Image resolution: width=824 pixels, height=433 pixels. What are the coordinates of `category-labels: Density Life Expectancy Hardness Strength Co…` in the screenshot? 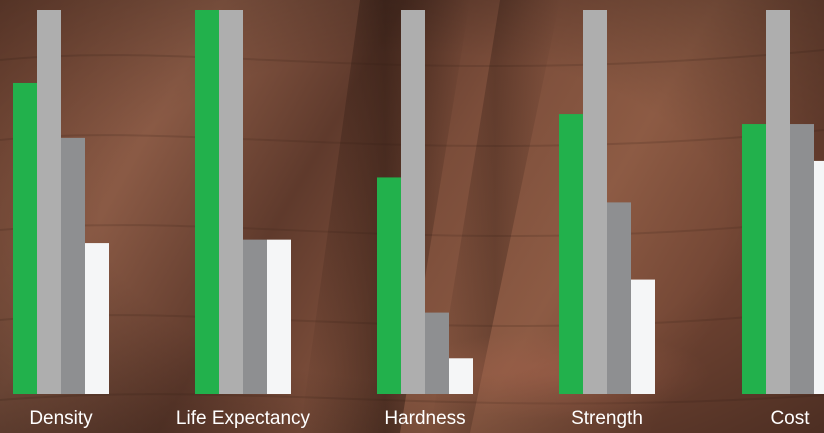 It's located at (419, 418).